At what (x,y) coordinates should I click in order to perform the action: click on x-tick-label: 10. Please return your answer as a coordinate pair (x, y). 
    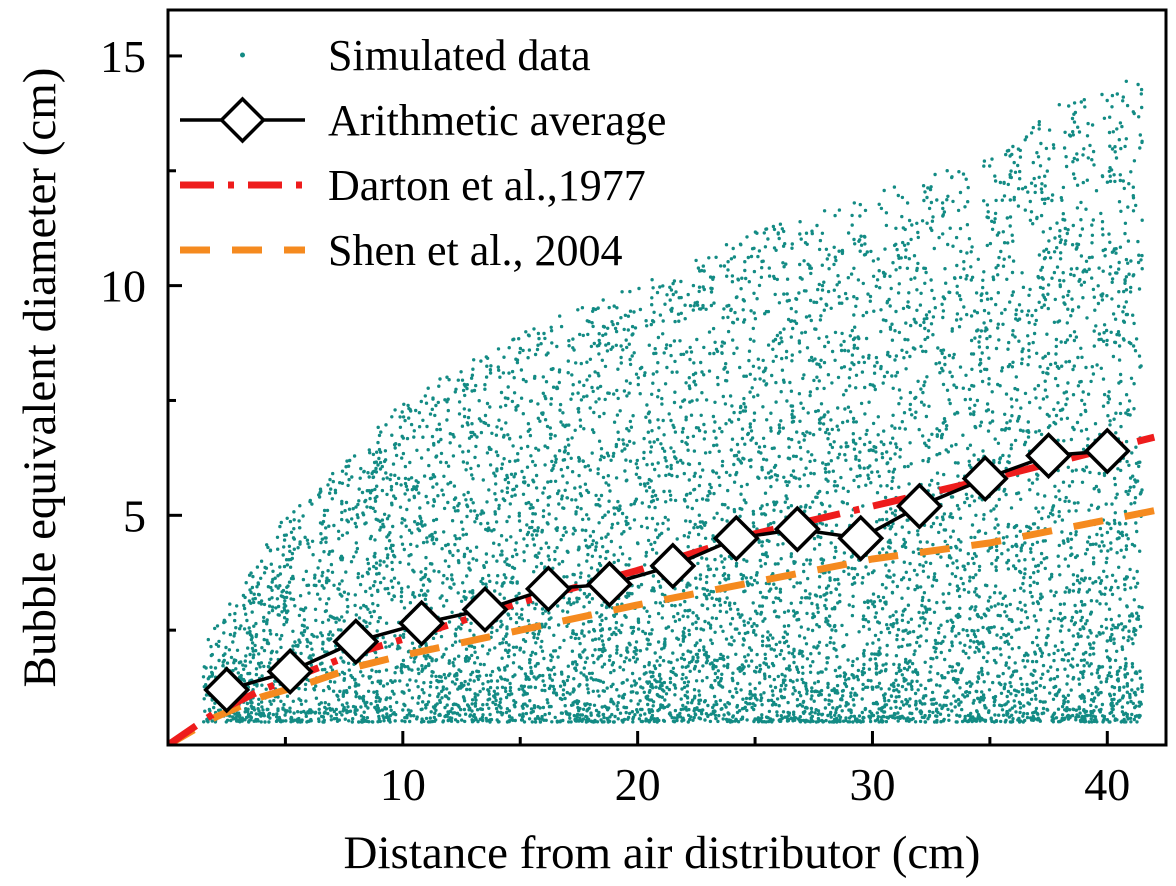
    Looking at the image, I should click on (403, 784).